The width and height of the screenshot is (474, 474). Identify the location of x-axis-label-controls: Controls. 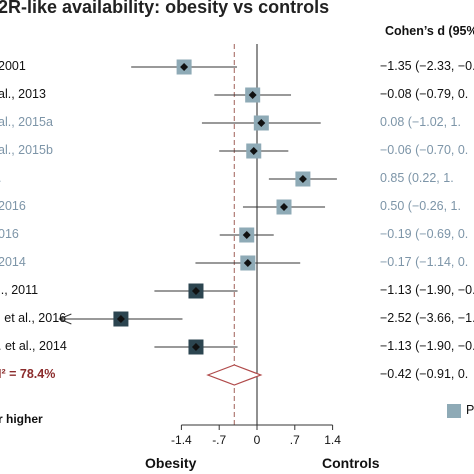
(351, 463).